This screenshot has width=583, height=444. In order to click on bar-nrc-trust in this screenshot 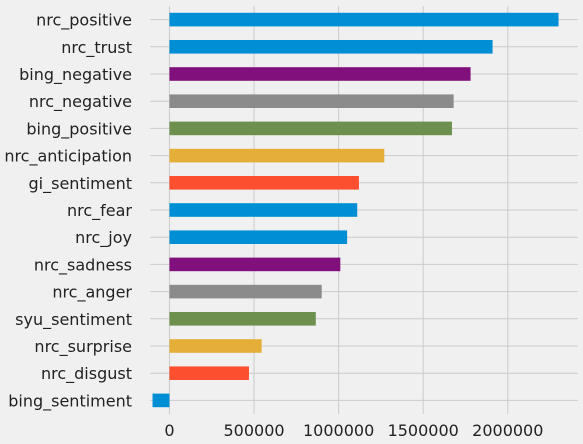, I will do `click(331, 47)`.